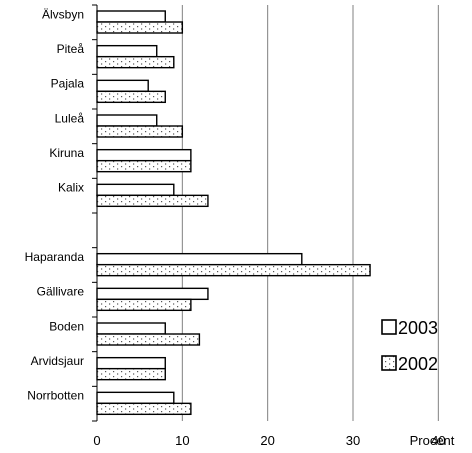  Describe the element at coordinates (389, 327) in the screenshot. I see `legend-swatch-2003` at that location.